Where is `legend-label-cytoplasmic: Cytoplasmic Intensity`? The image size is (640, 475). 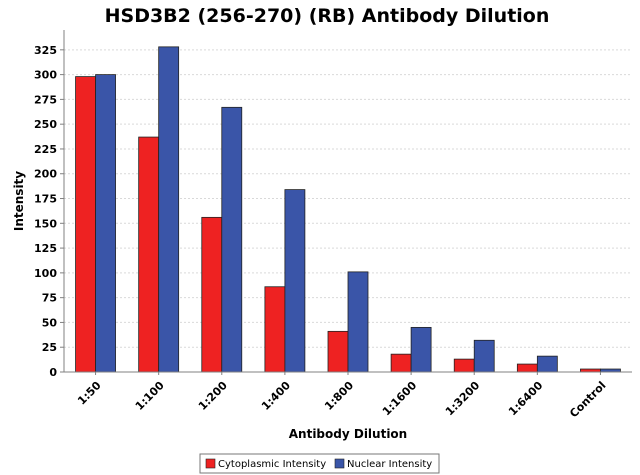 legend-label-cytoplasmic: Cytoplasmic Intensity is located at coordinates (272, 464).